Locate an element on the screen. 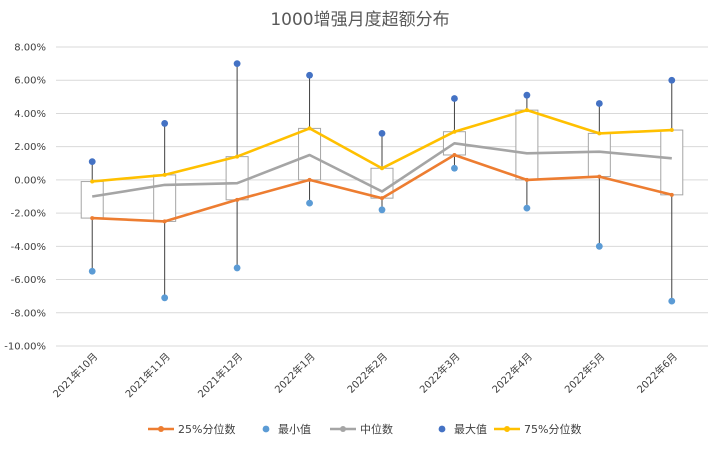  x-tick-label: 2022年6月 is located at coordinates (657, 373).